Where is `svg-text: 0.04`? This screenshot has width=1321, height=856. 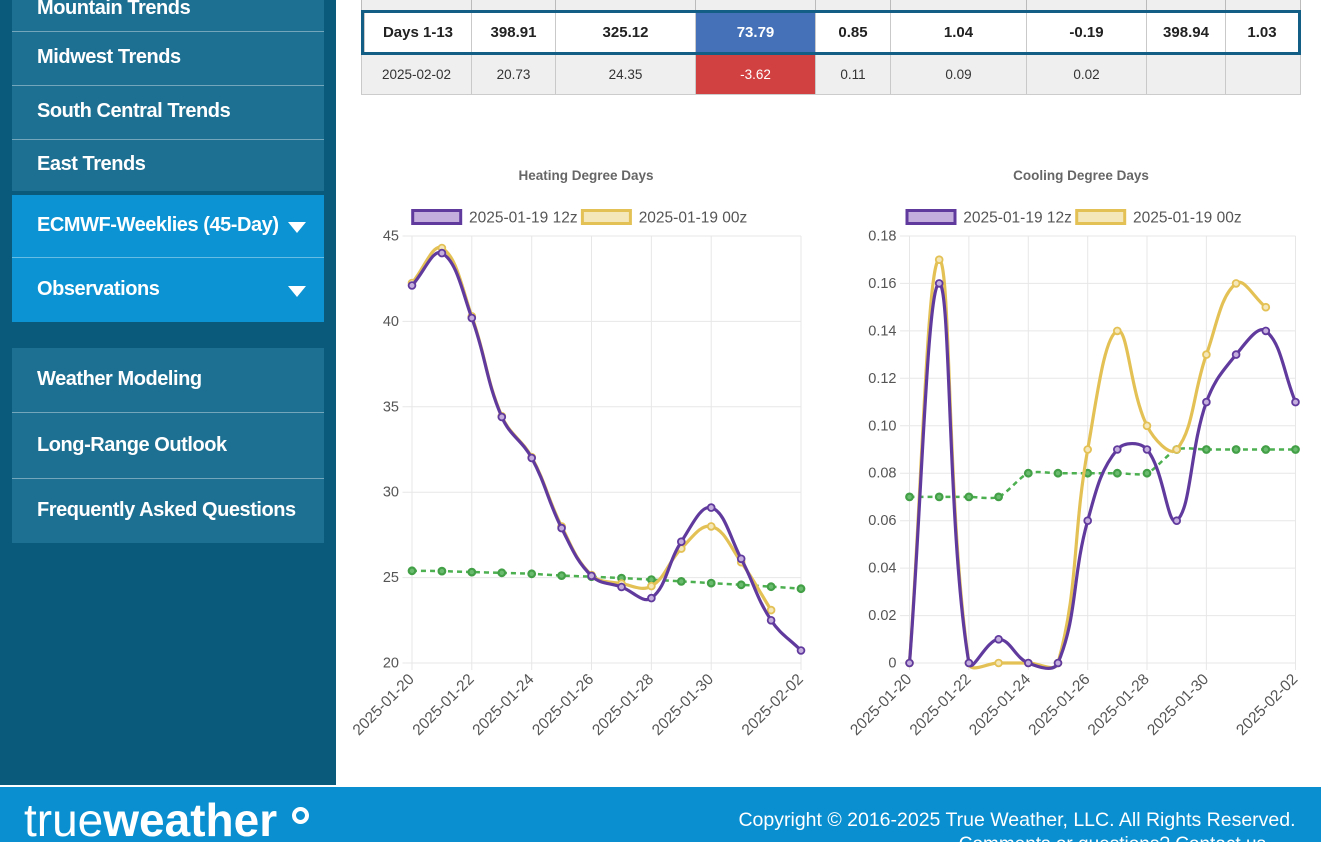 svg-text: 0.04 is located at coordinates (882, 569).